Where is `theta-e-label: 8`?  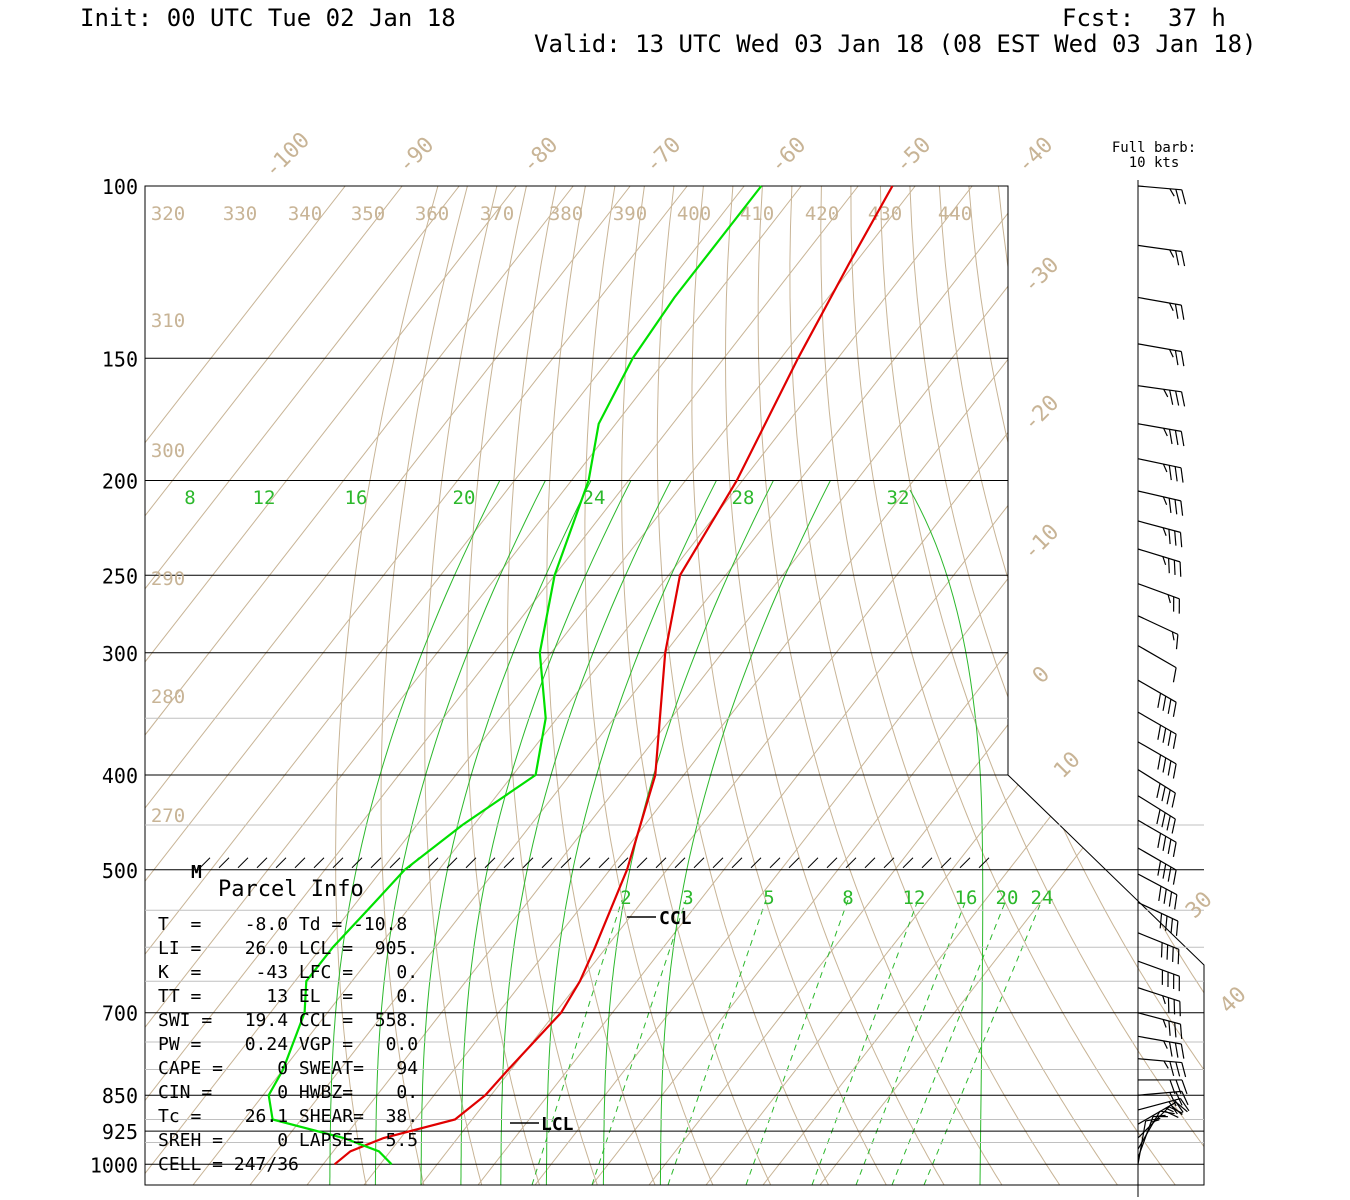 theta-e-label: 8 is located at coordinates (189, 498).